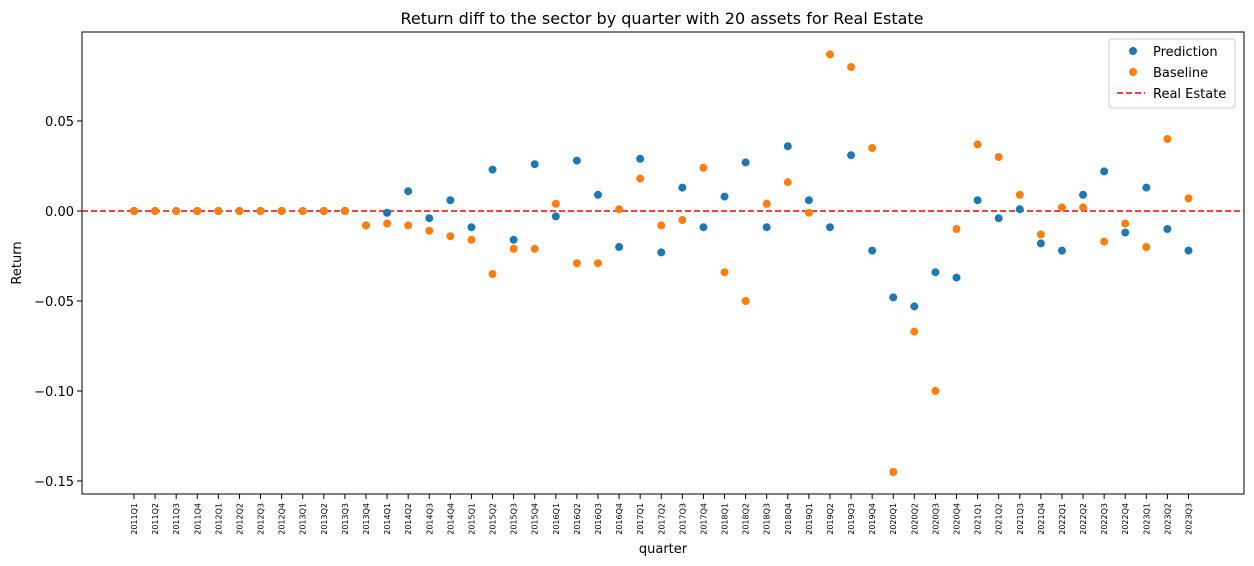 The height and width of the screenshot is (566, 1254). I want to click on x-tick-label: 2020Q4, so click(957, 519).